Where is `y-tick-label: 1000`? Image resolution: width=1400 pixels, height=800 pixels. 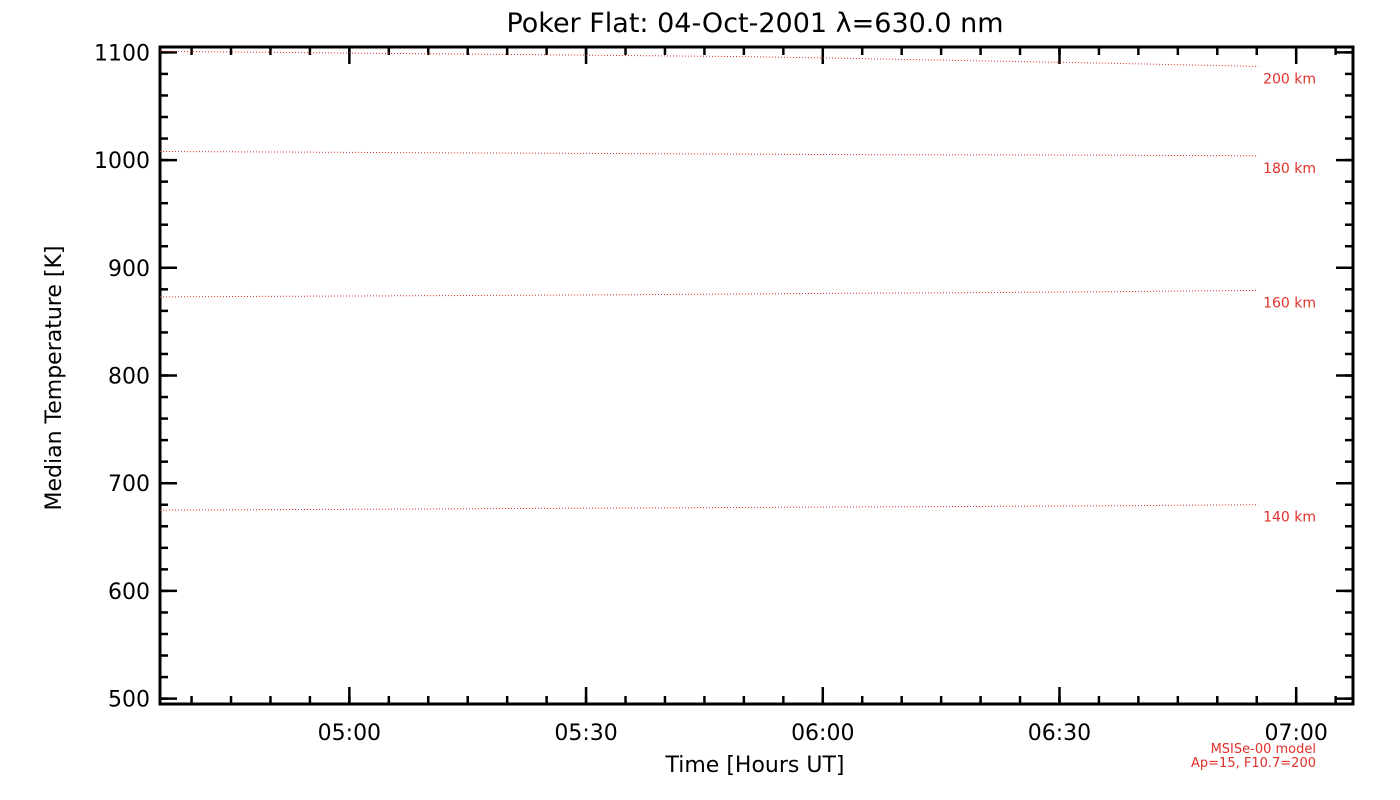 y-tick-label: 1000 is located at coordinates (122, 161).